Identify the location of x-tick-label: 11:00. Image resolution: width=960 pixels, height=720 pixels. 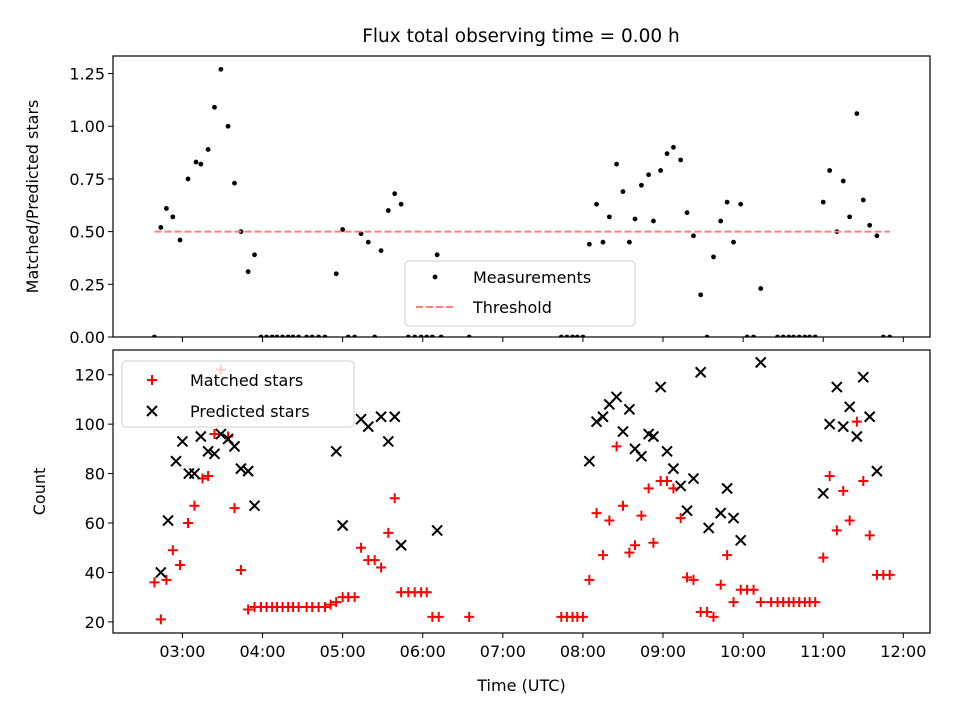
(823, 651).